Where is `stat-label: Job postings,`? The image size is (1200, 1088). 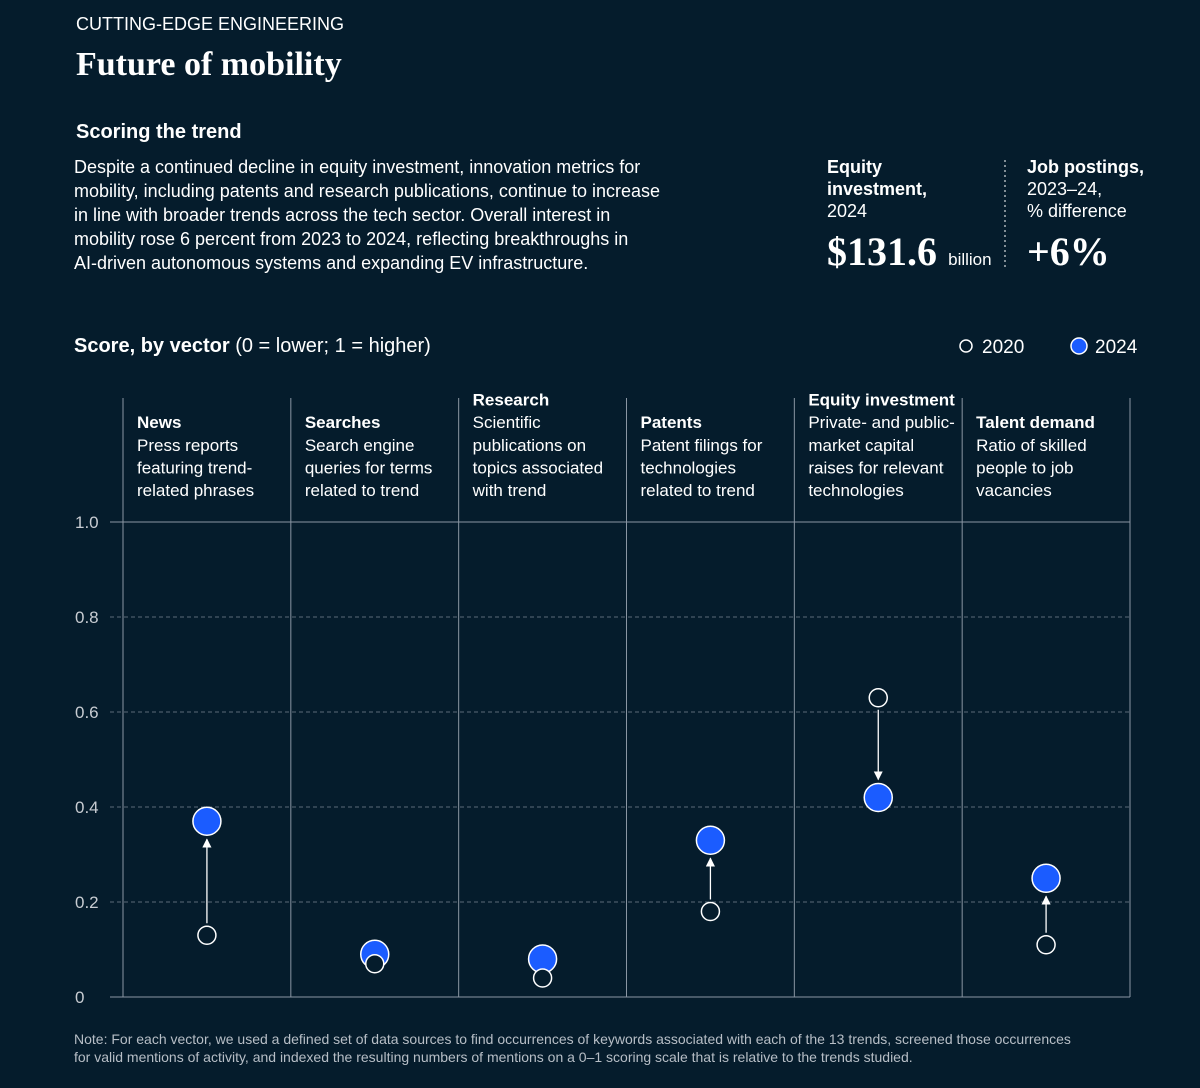
stat-label: Job postings, is located at coordinates (1085, 167).